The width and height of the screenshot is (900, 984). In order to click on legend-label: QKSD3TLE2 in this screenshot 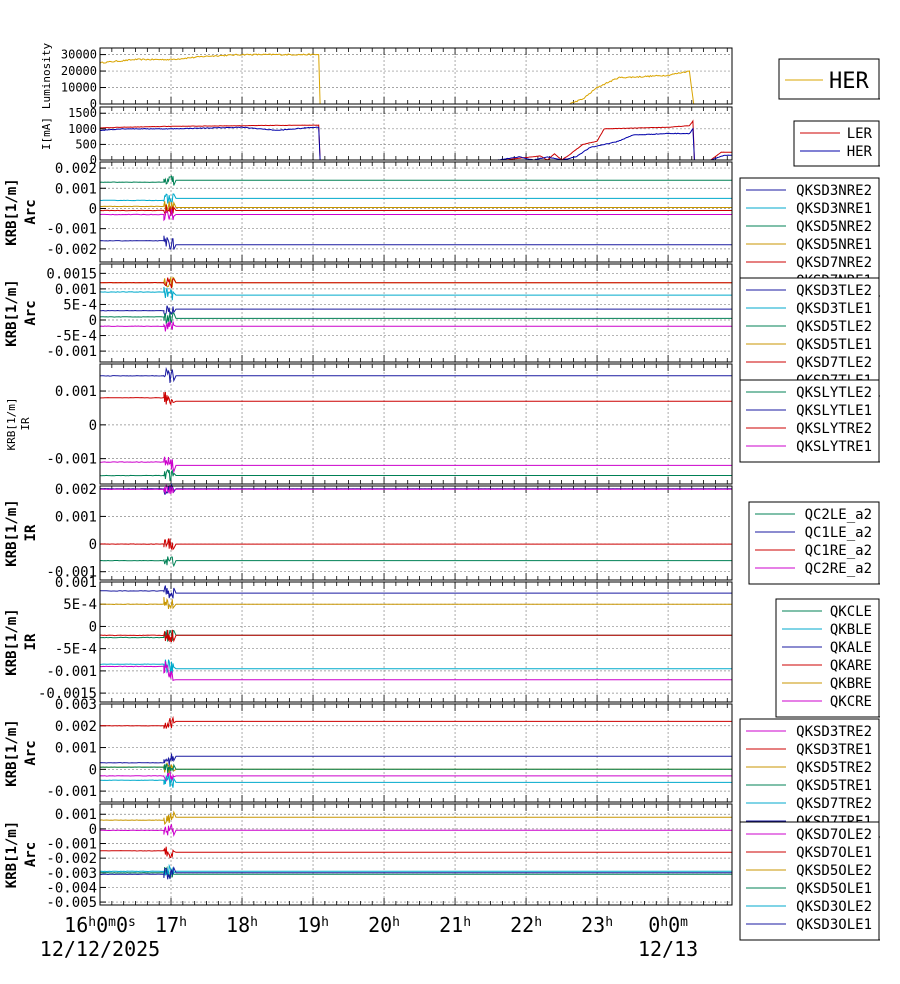, I will do `click(834, 291)`.